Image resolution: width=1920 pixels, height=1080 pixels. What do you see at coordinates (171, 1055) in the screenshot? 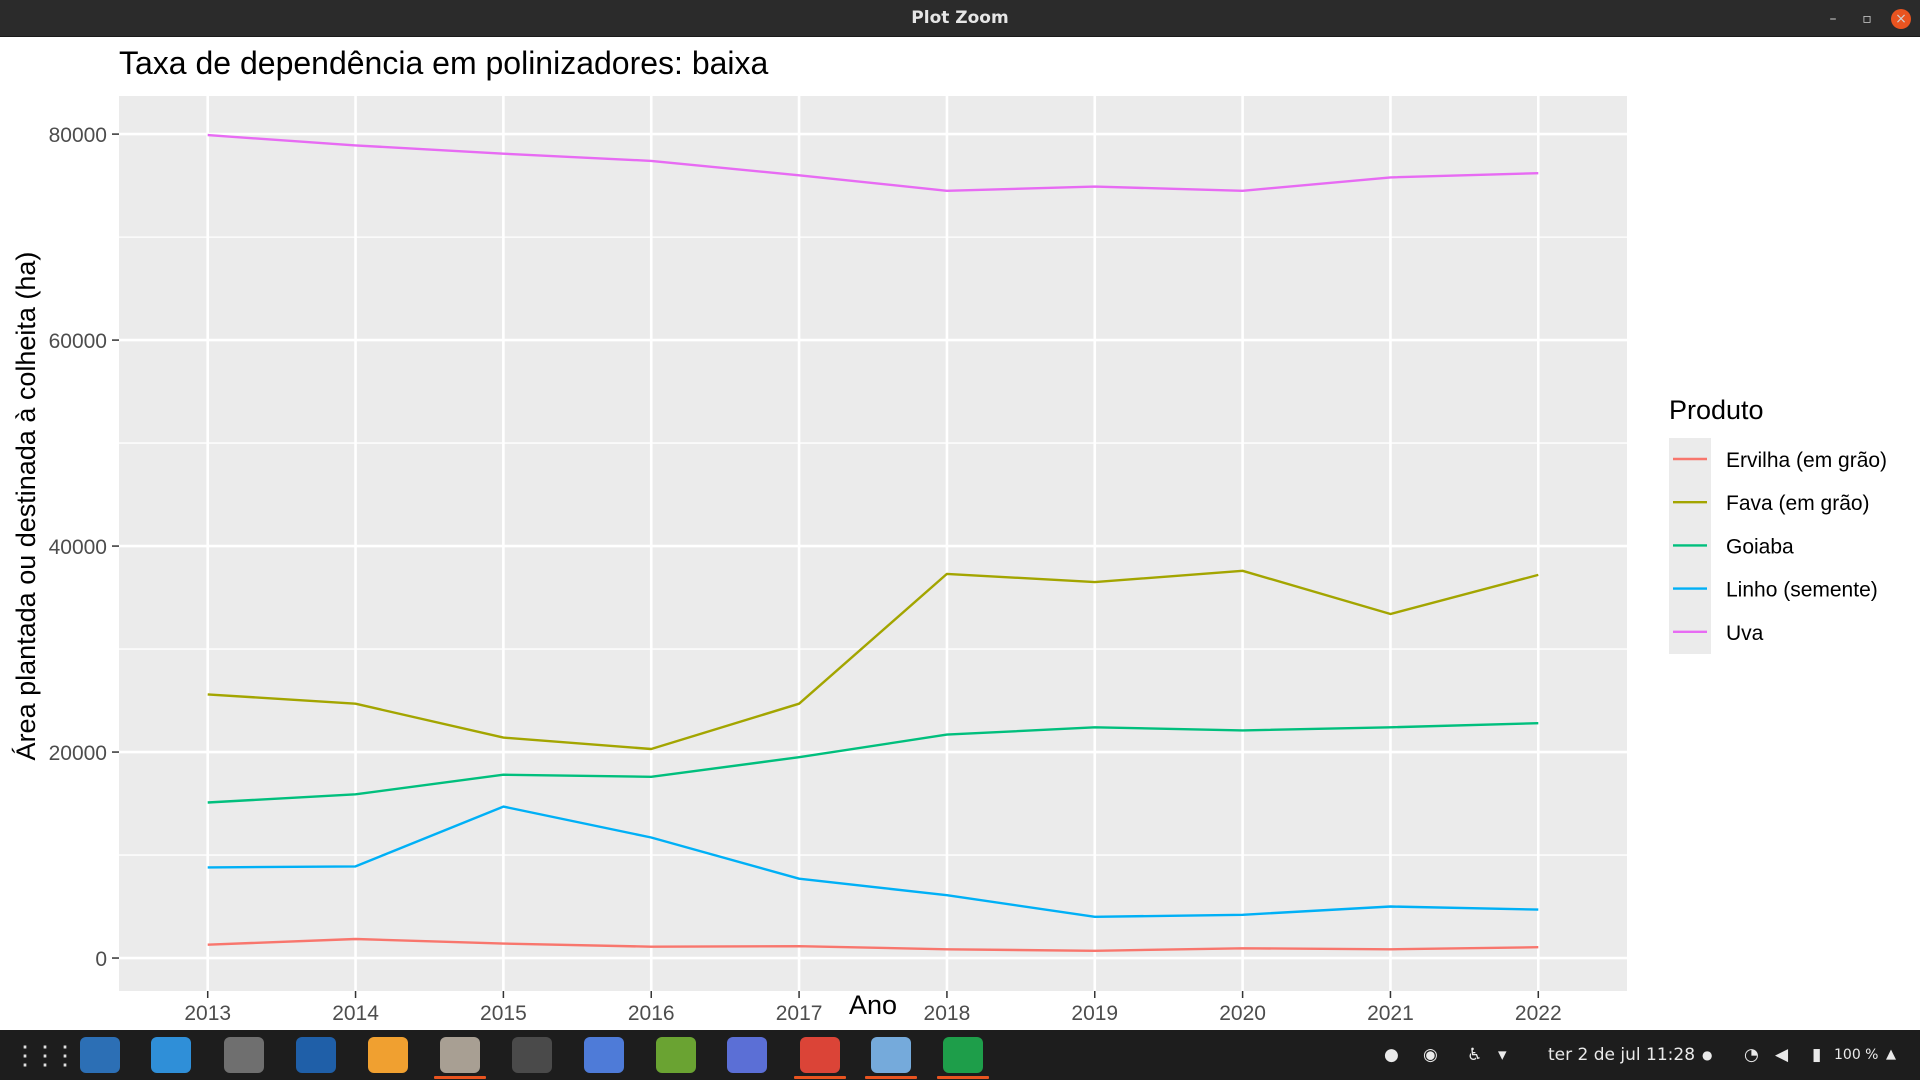
I see `help-icon` at bounding box center [171, 1055].